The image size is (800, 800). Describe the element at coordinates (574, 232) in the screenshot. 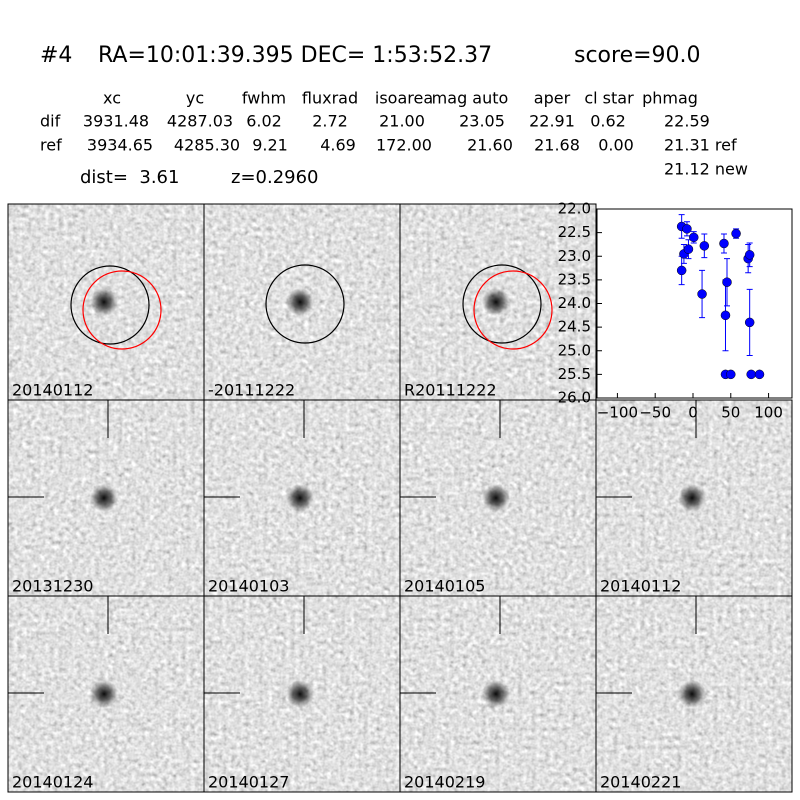

I see `y-tick-label: 22.5` at that location.